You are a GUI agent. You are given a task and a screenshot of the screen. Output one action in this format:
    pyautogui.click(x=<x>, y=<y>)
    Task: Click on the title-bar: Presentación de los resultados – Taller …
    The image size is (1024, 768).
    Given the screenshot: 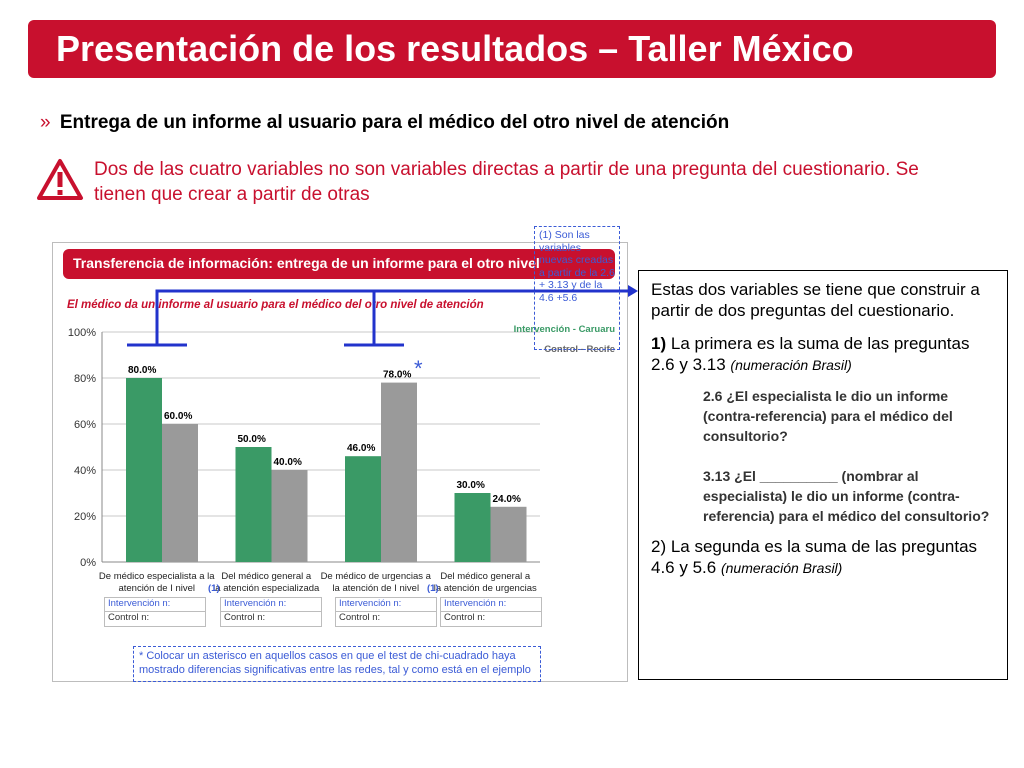 What is the action you would take?
    pyautogui.click(x=512, y=49)
    